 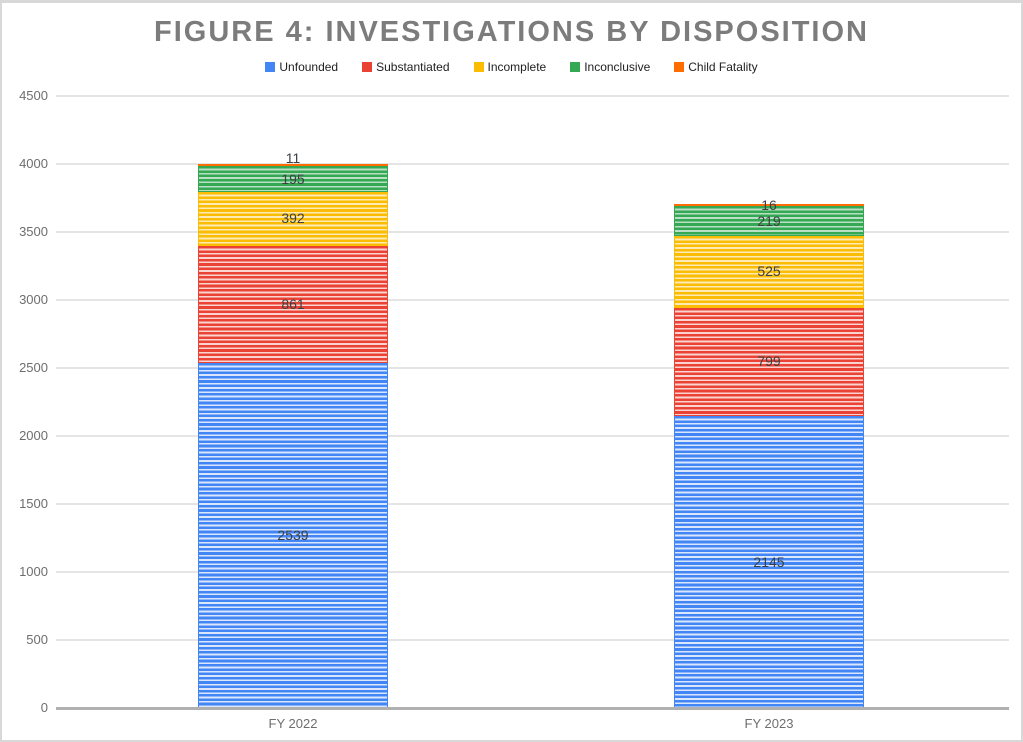 I want to click on data-label: 2539, so click(x=293, y=534).